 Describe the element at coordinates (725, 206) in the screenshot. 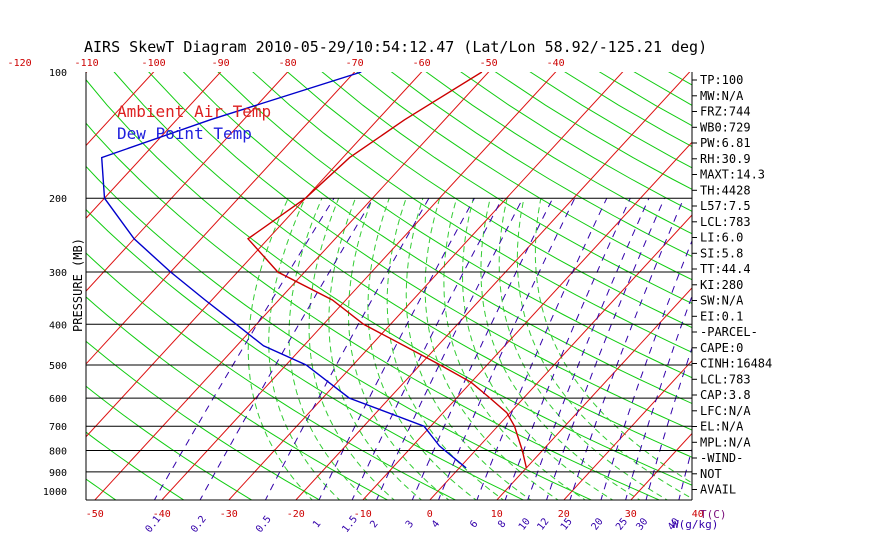

I see `stability-index-item: L57:7.5` at that location.